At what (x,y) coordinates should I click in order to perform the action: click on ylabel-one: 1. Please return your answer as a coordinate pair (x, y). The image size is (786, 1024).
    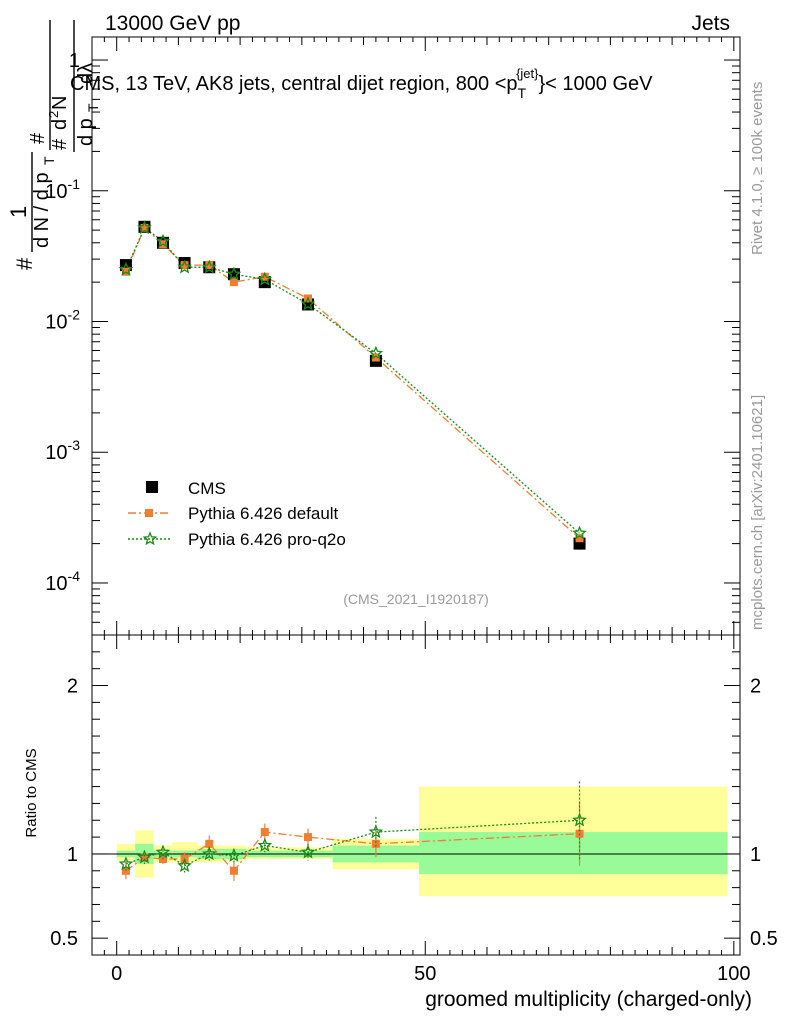
    Looking at the image, I should click on (18, 212).